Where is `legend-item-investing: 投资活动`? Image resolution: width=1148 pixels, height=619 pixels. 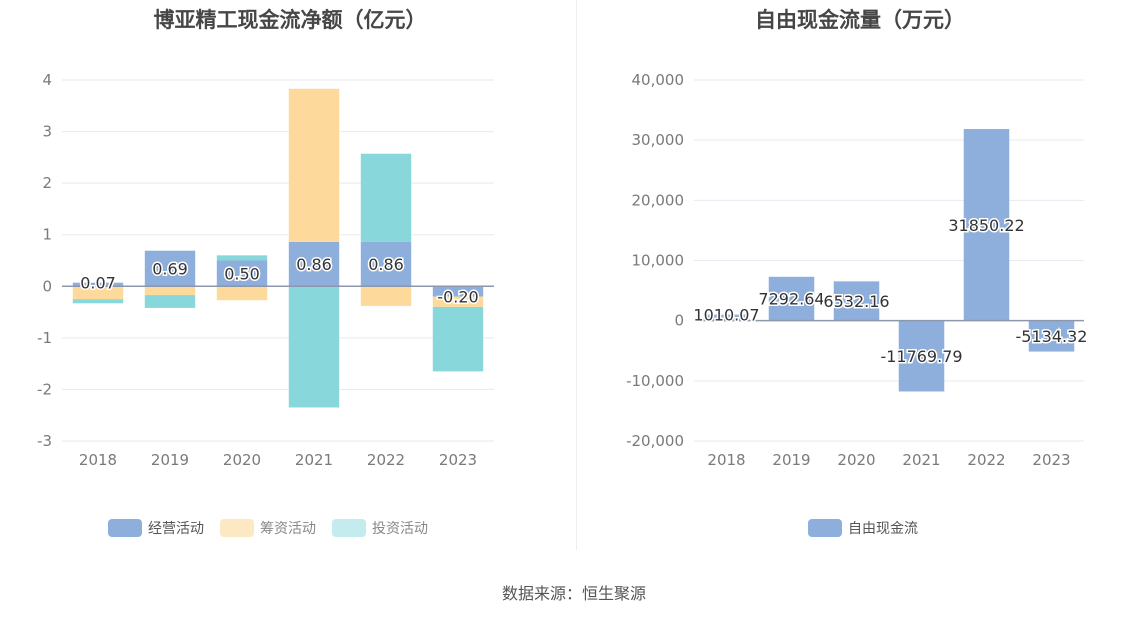 legend-item-investing: 投资活动 is located at coordinates (380, 528).